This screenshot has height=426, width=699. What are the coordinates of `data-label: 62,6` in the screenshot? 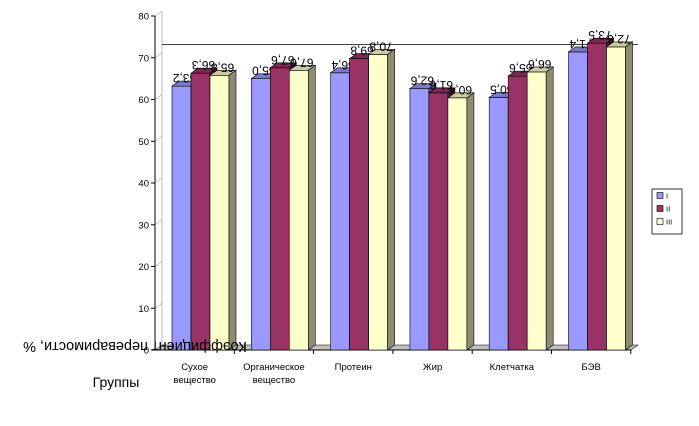 It's located at (422, 81).